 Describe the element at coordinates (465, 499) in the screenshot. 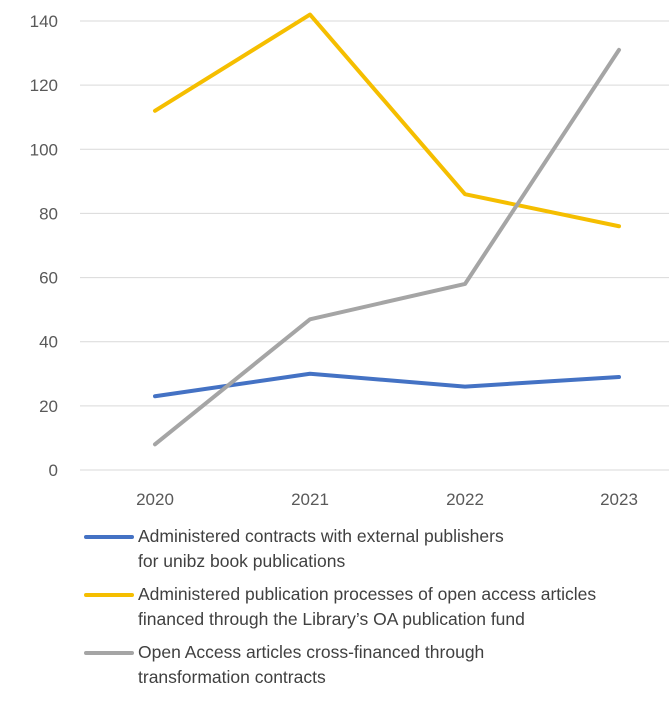

I see `x-tick-label: 2022` at that location.